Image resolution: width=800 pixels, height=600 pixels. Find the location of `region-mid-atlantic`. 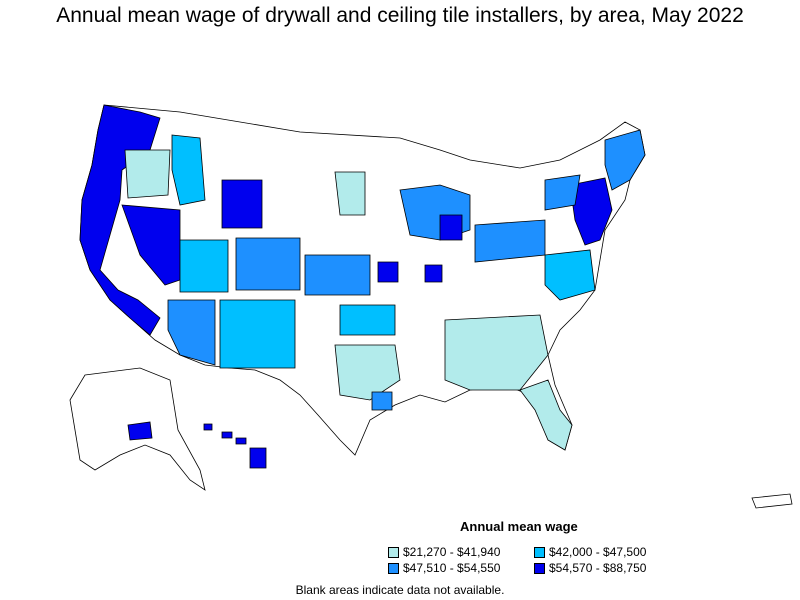

region-mid-atlantic is located at coordinates (570, 275).